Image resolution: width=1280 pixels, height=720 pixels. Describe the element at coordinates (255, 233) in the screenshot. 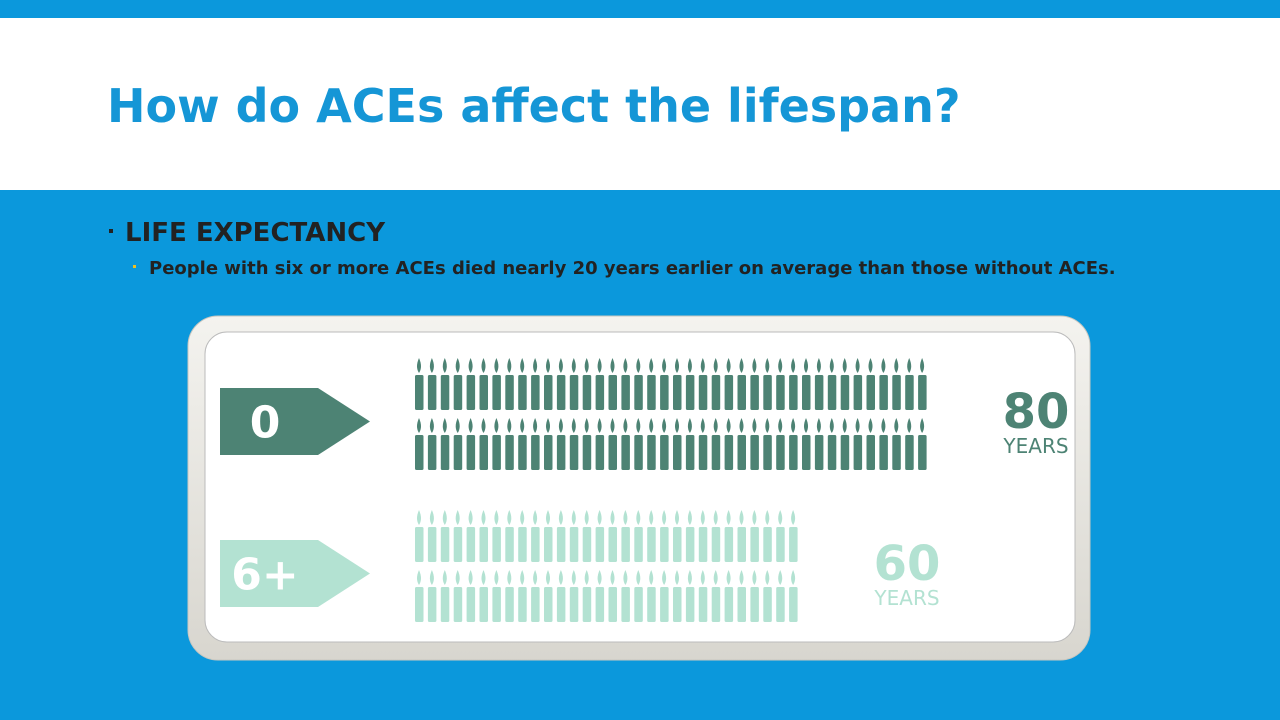

I see `bullet: LIFE EXPECTANCY` at that location.